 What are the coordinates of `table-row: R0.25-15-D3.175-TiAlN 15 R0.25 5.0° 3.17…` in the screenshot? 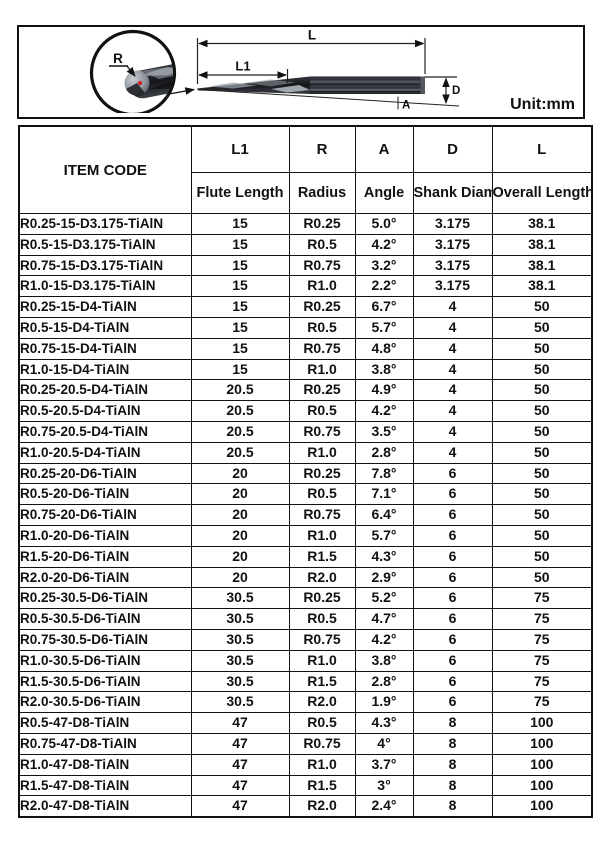 It's located at (305, 224).